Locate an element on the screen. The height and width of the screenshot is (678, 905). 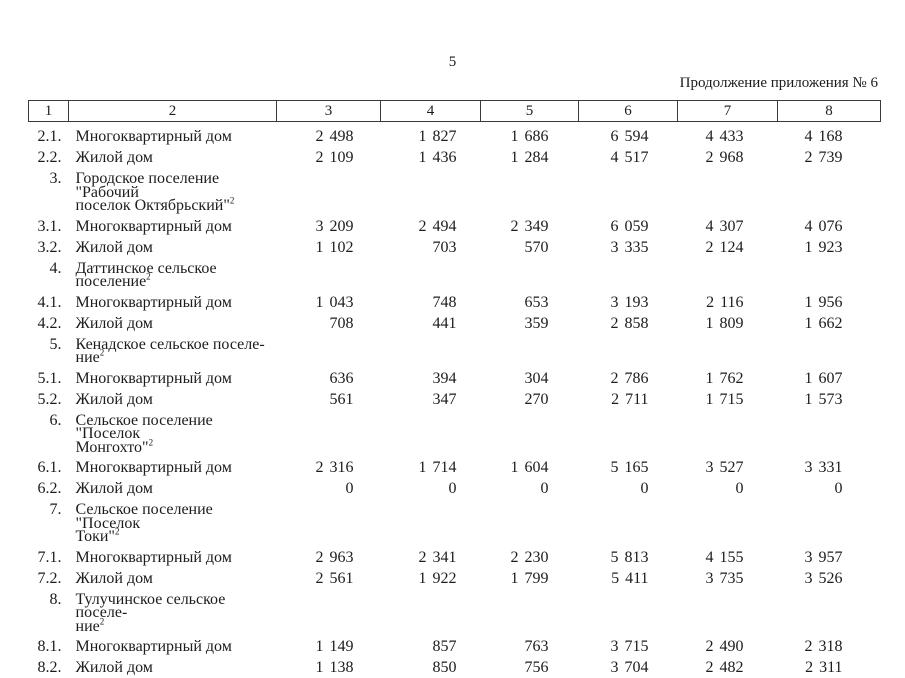
cell-value: 2 498 is located at coordinates (329, 135).